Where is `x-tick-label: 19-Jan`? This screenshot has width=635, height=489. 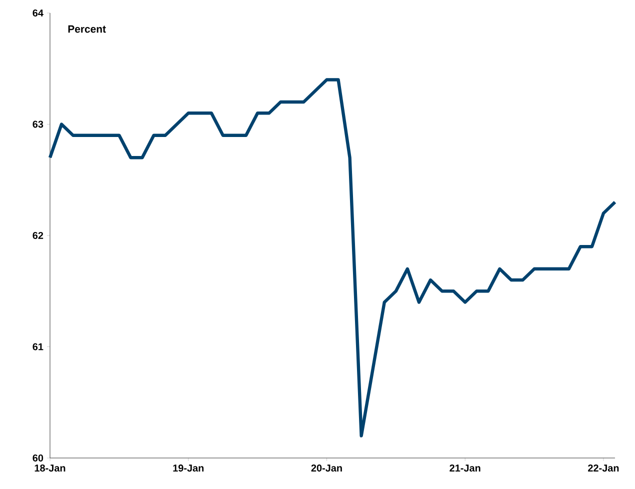 x-tick-label: 19-Jan is located at coordinates (188, 468).